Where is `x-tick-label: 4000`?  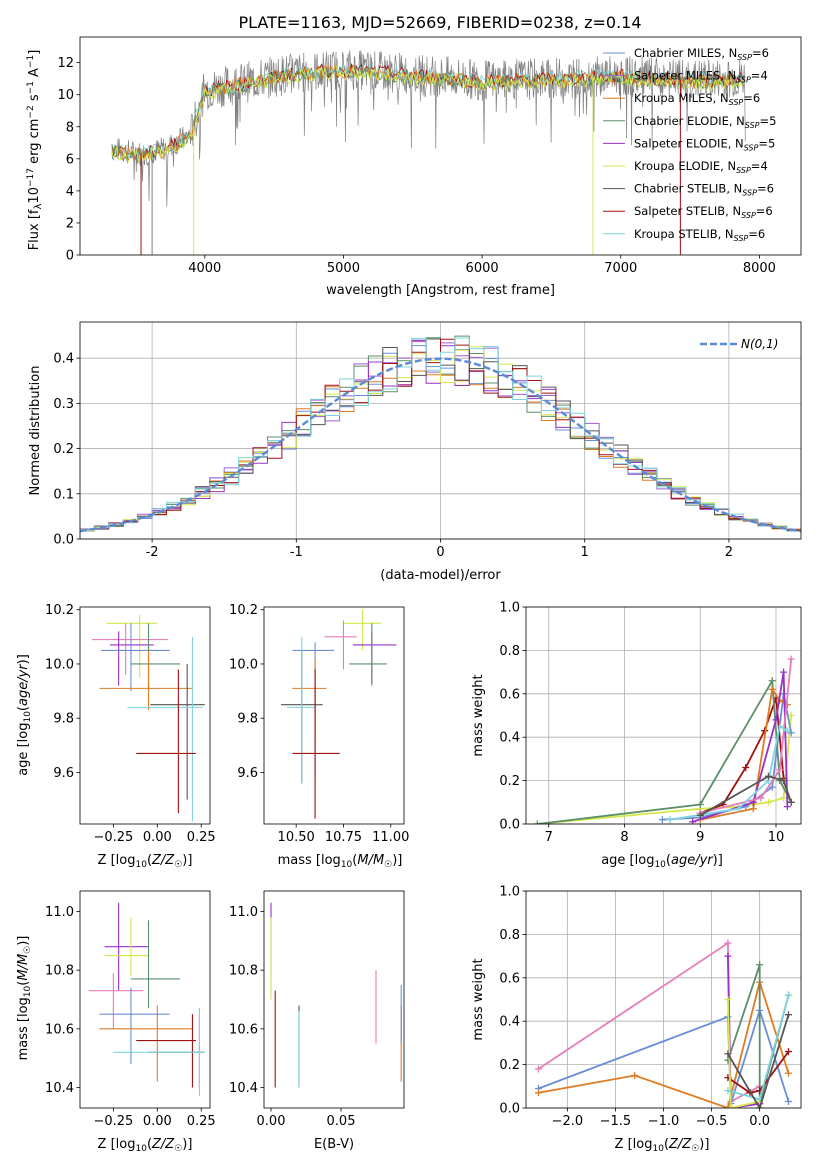 x-tick-label: 4000 is located at coordinates (204, 268).